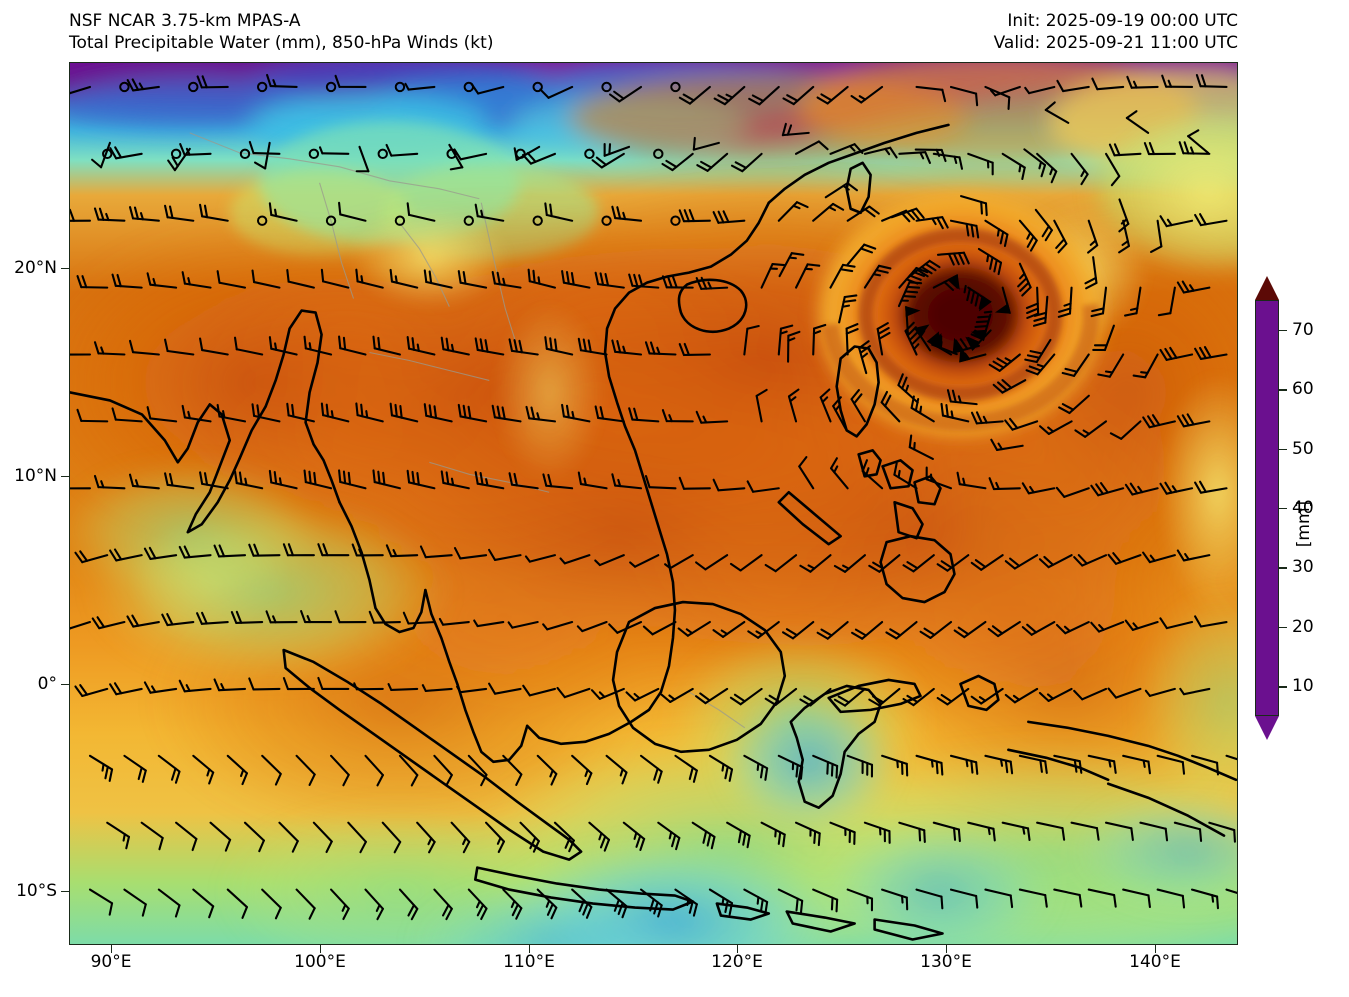  I want to click on colorbar-ticklabel-50: 50, so click(1303, 448).